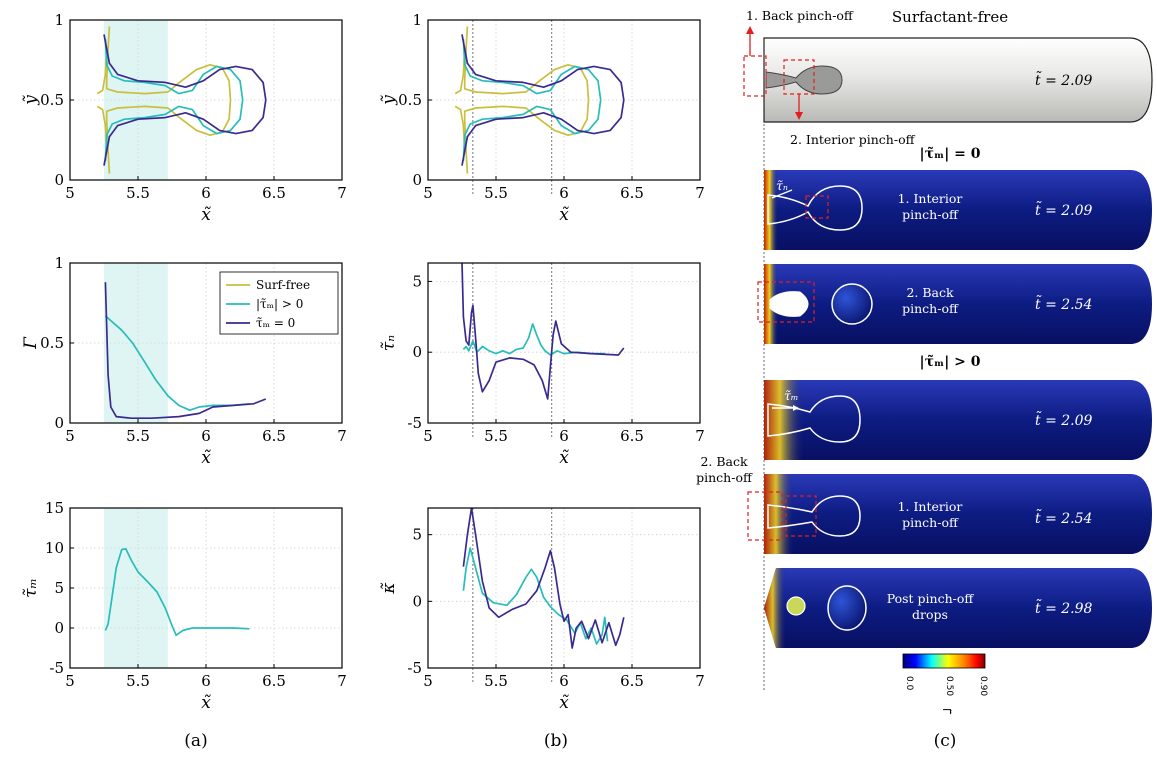  Describe the element at coordinates (1064, 209) in the screenshot. I see `time-label-1: t̃ = 2.09` at that location.